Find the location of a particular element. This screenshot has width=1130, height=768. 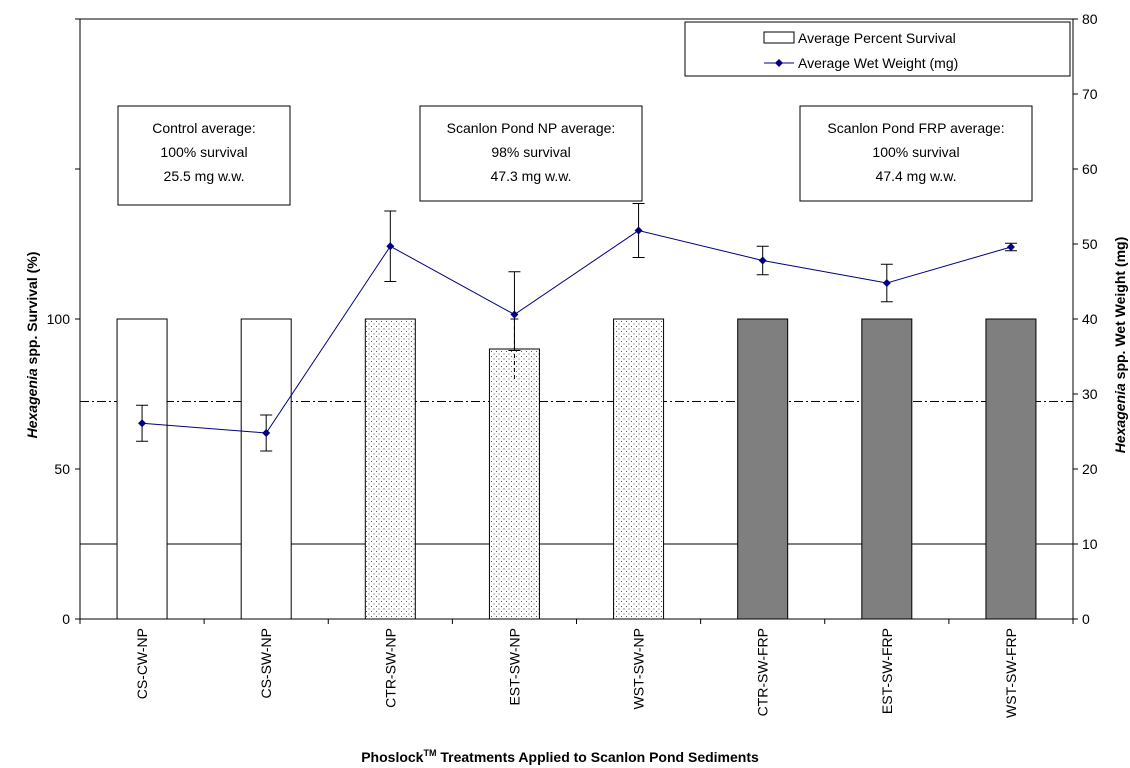

legend-bar-swatch is located at coordinates (779, 37).